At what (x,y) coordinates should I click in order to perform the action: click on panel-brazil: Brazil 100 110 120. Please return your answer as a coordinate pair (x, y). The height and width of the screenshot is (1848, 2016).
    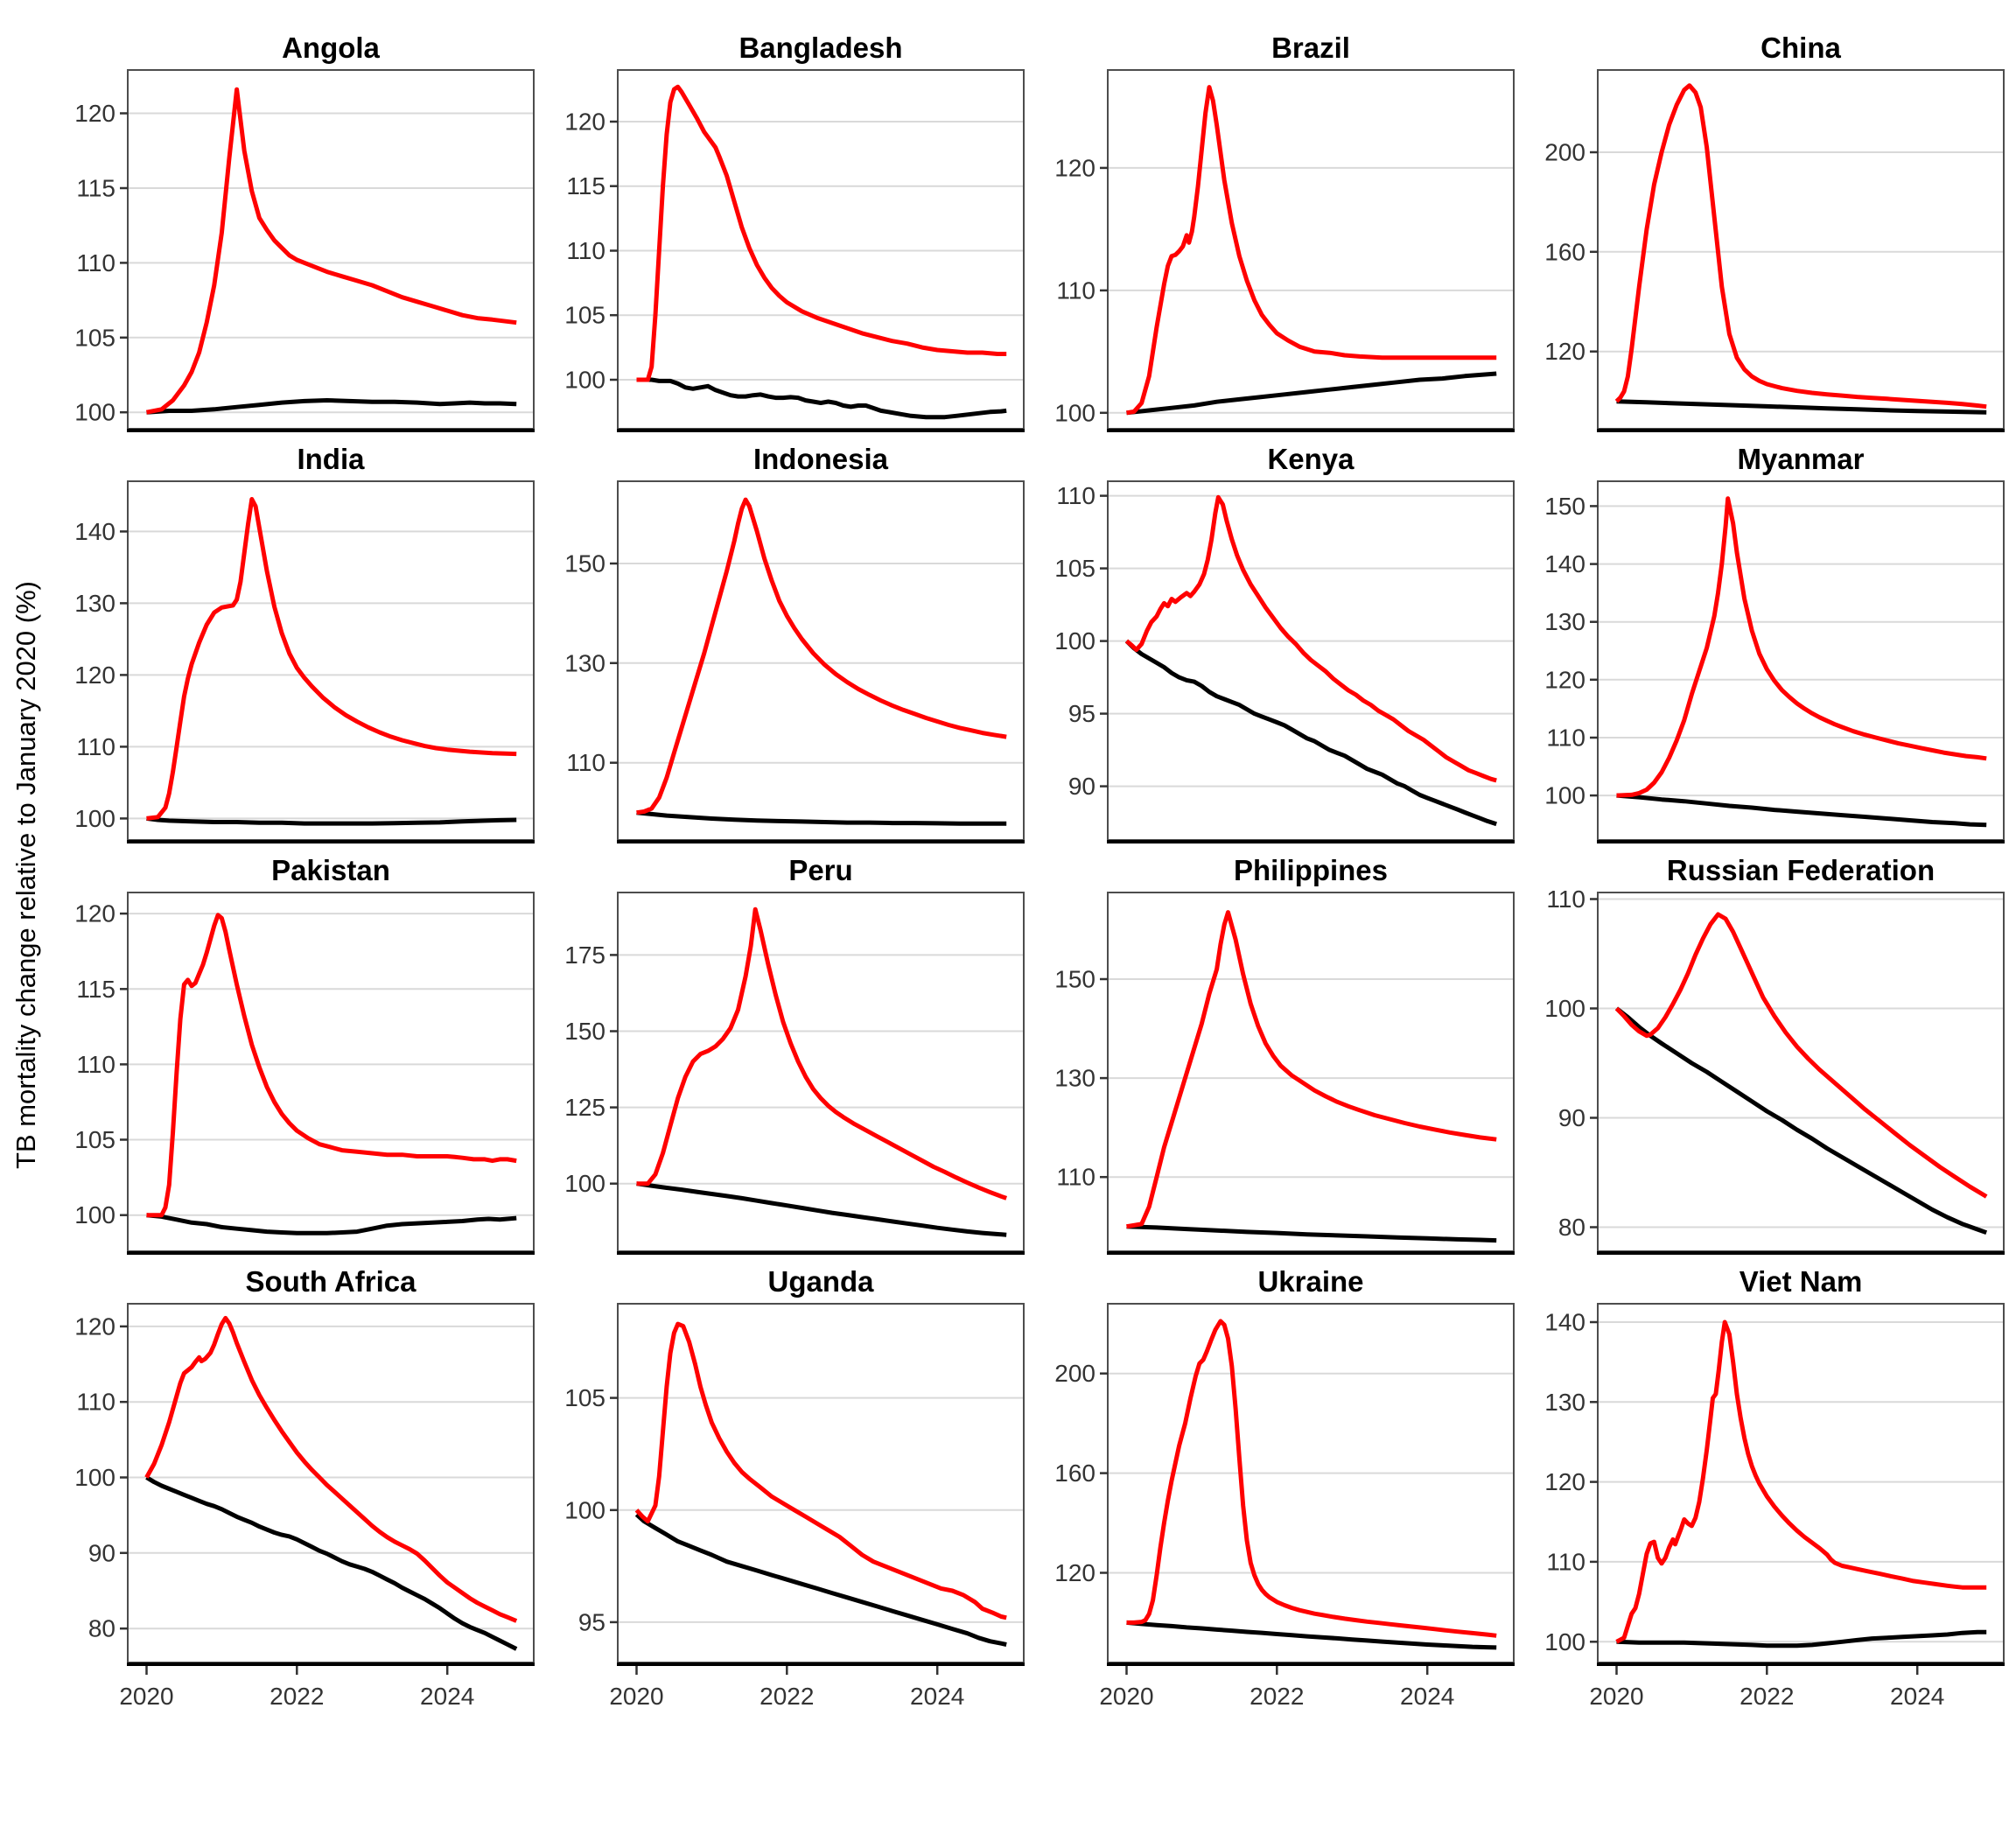
    Looking at the image, I should click on (1274, 238).